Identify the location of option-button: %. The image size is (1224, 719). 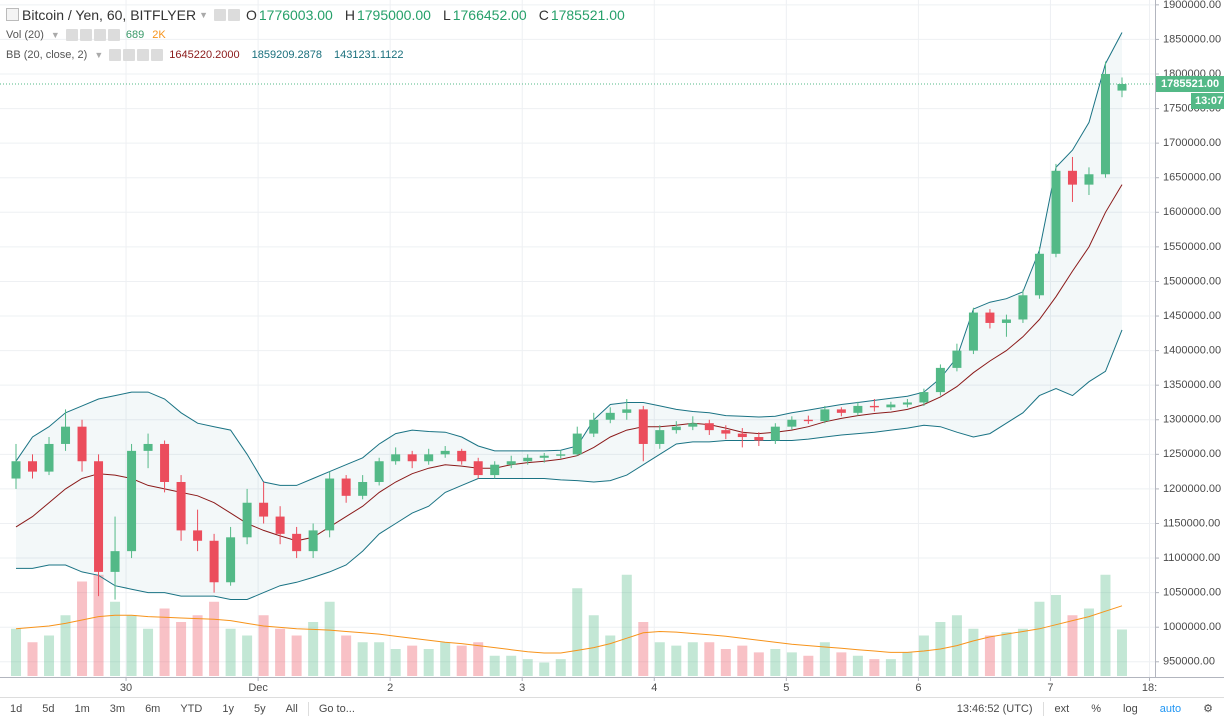
(1096, 708).